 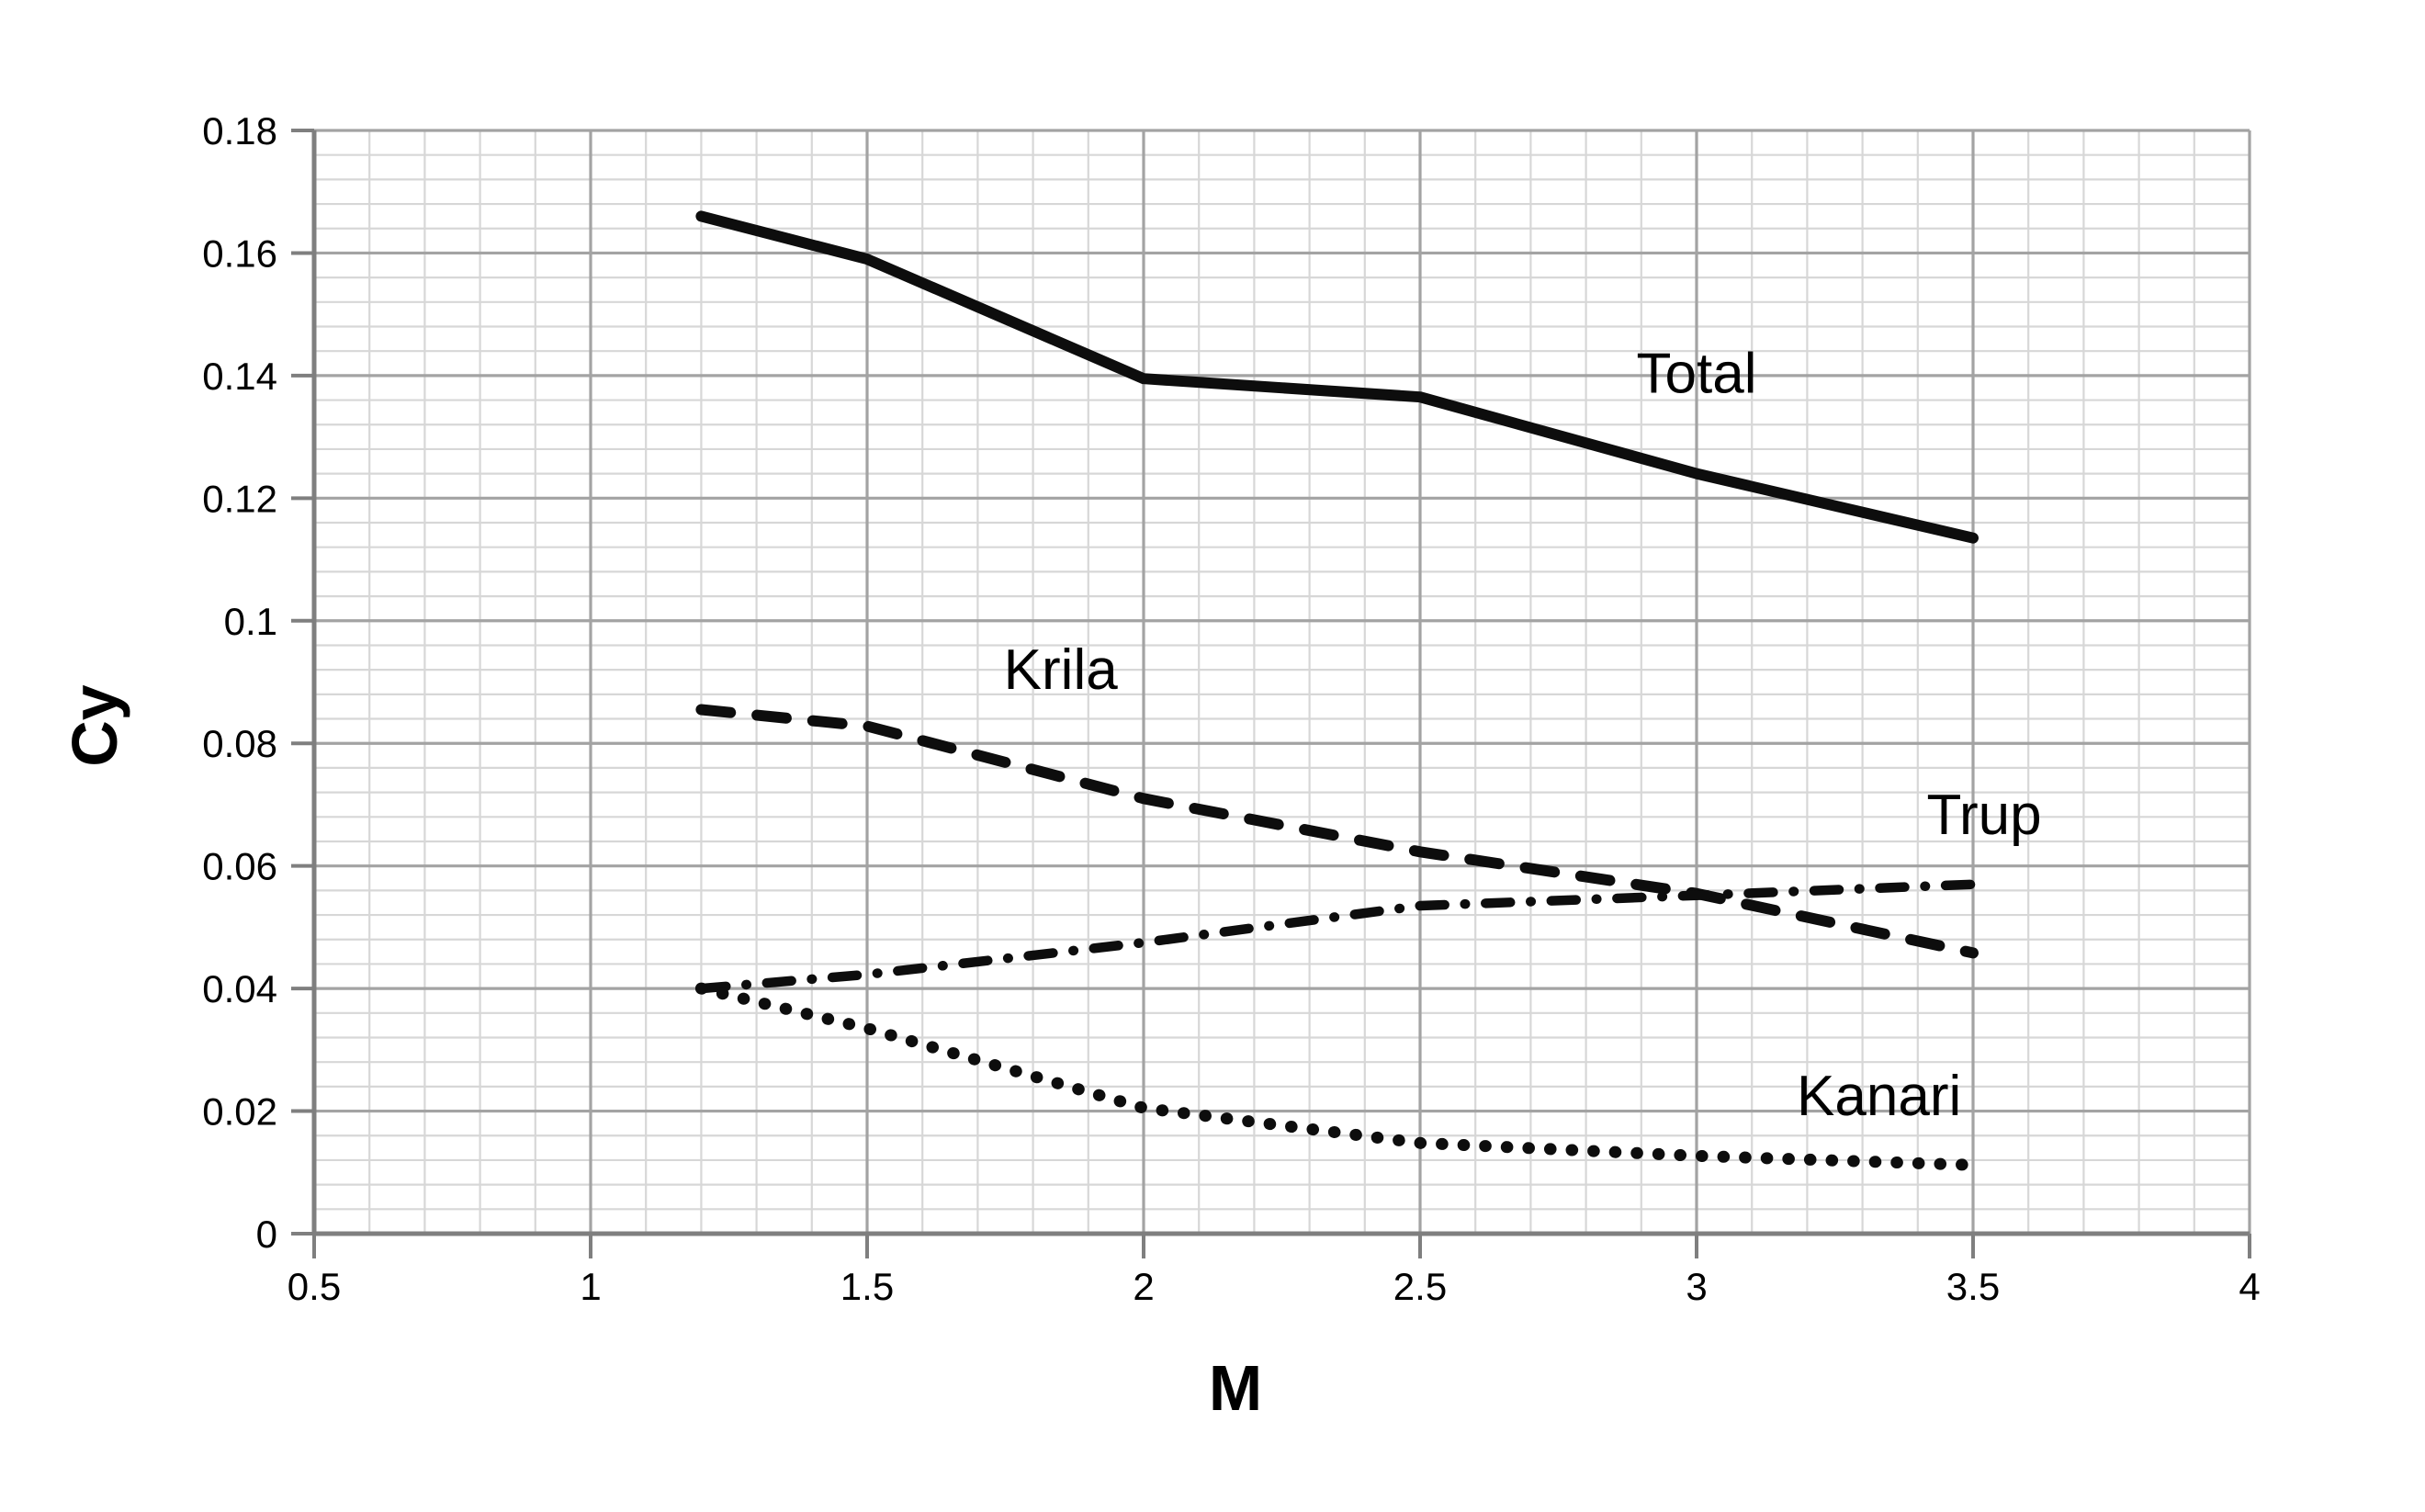 I want to click on y-tick-label: 0.02, so click(x=239, y=1112).